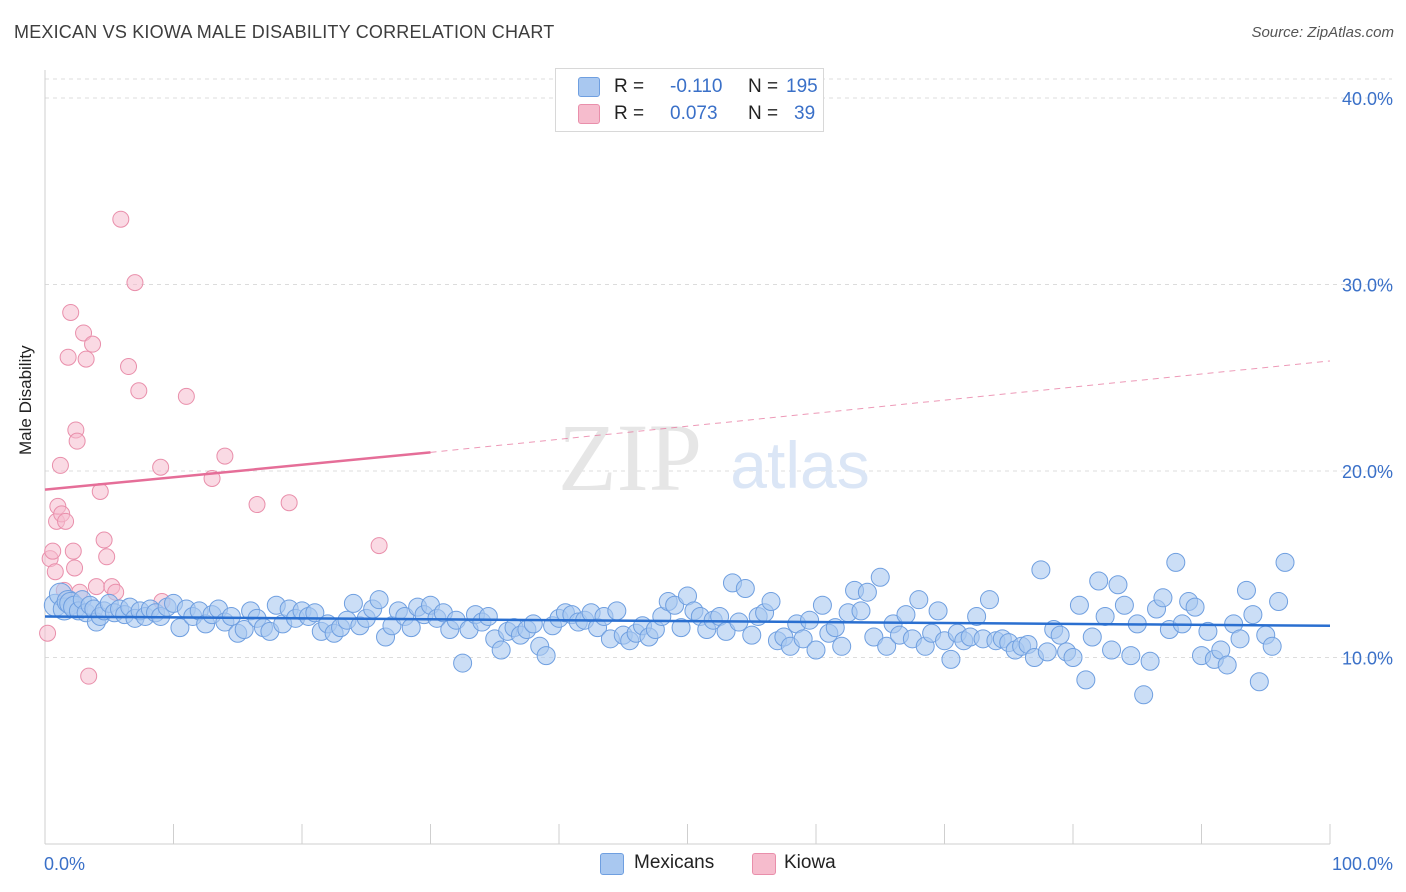 The height and width of the screenshot is (892, 1406). What do you see at coordinates (802, 86) in the screenshot?
I see `legend-n-value: 195` at bounding box center [802, 86].